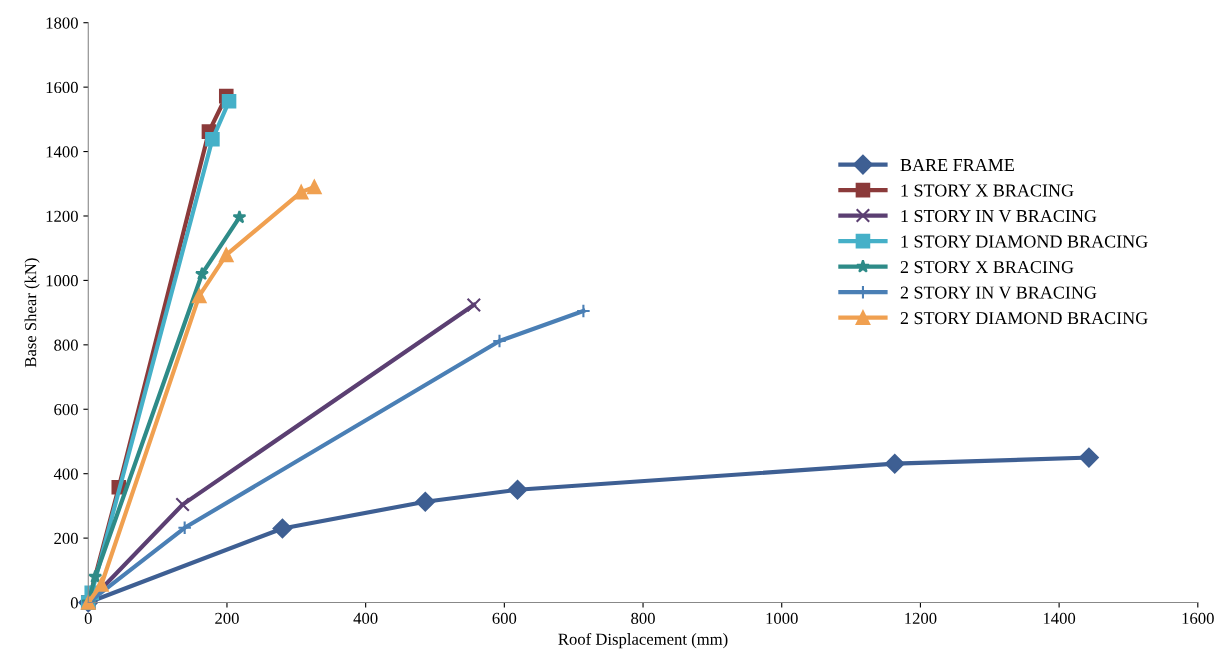 This screenshot has height=668, width=1226. What do you see at coordinates (782, 618) in the screenshot?
I see `x-tick-label: 1000` at bounding box center [782, 618].